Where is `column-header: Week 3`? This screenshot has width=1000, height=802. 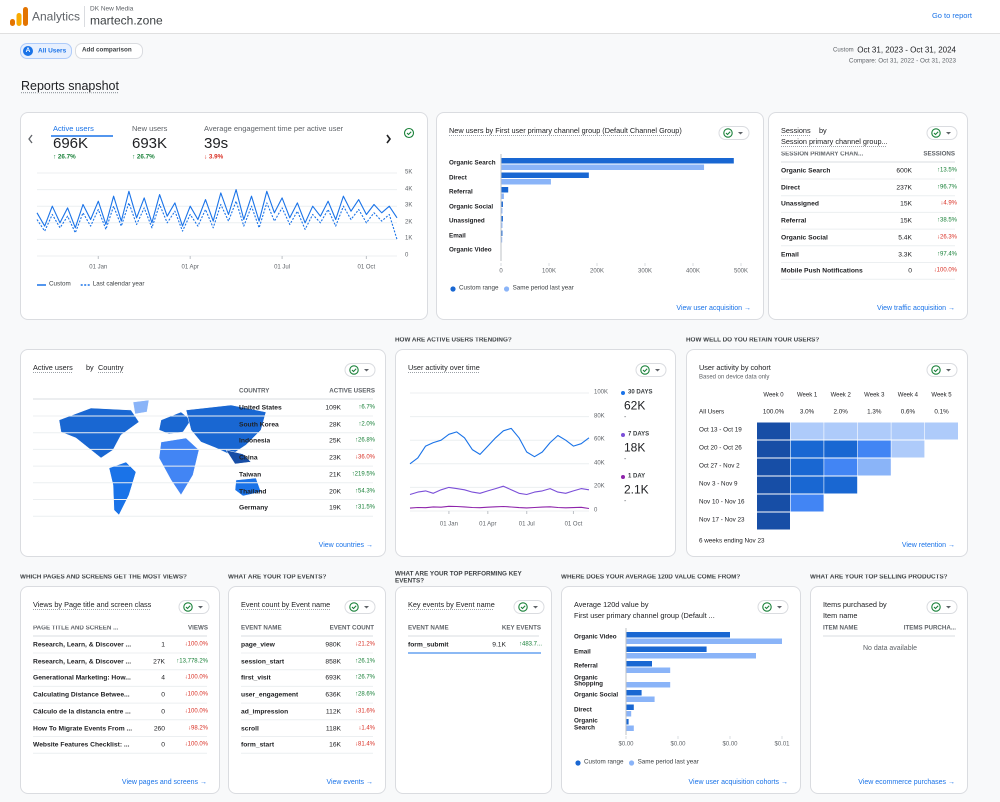 column-header: Week 3 is located at coordinates (874, 395).